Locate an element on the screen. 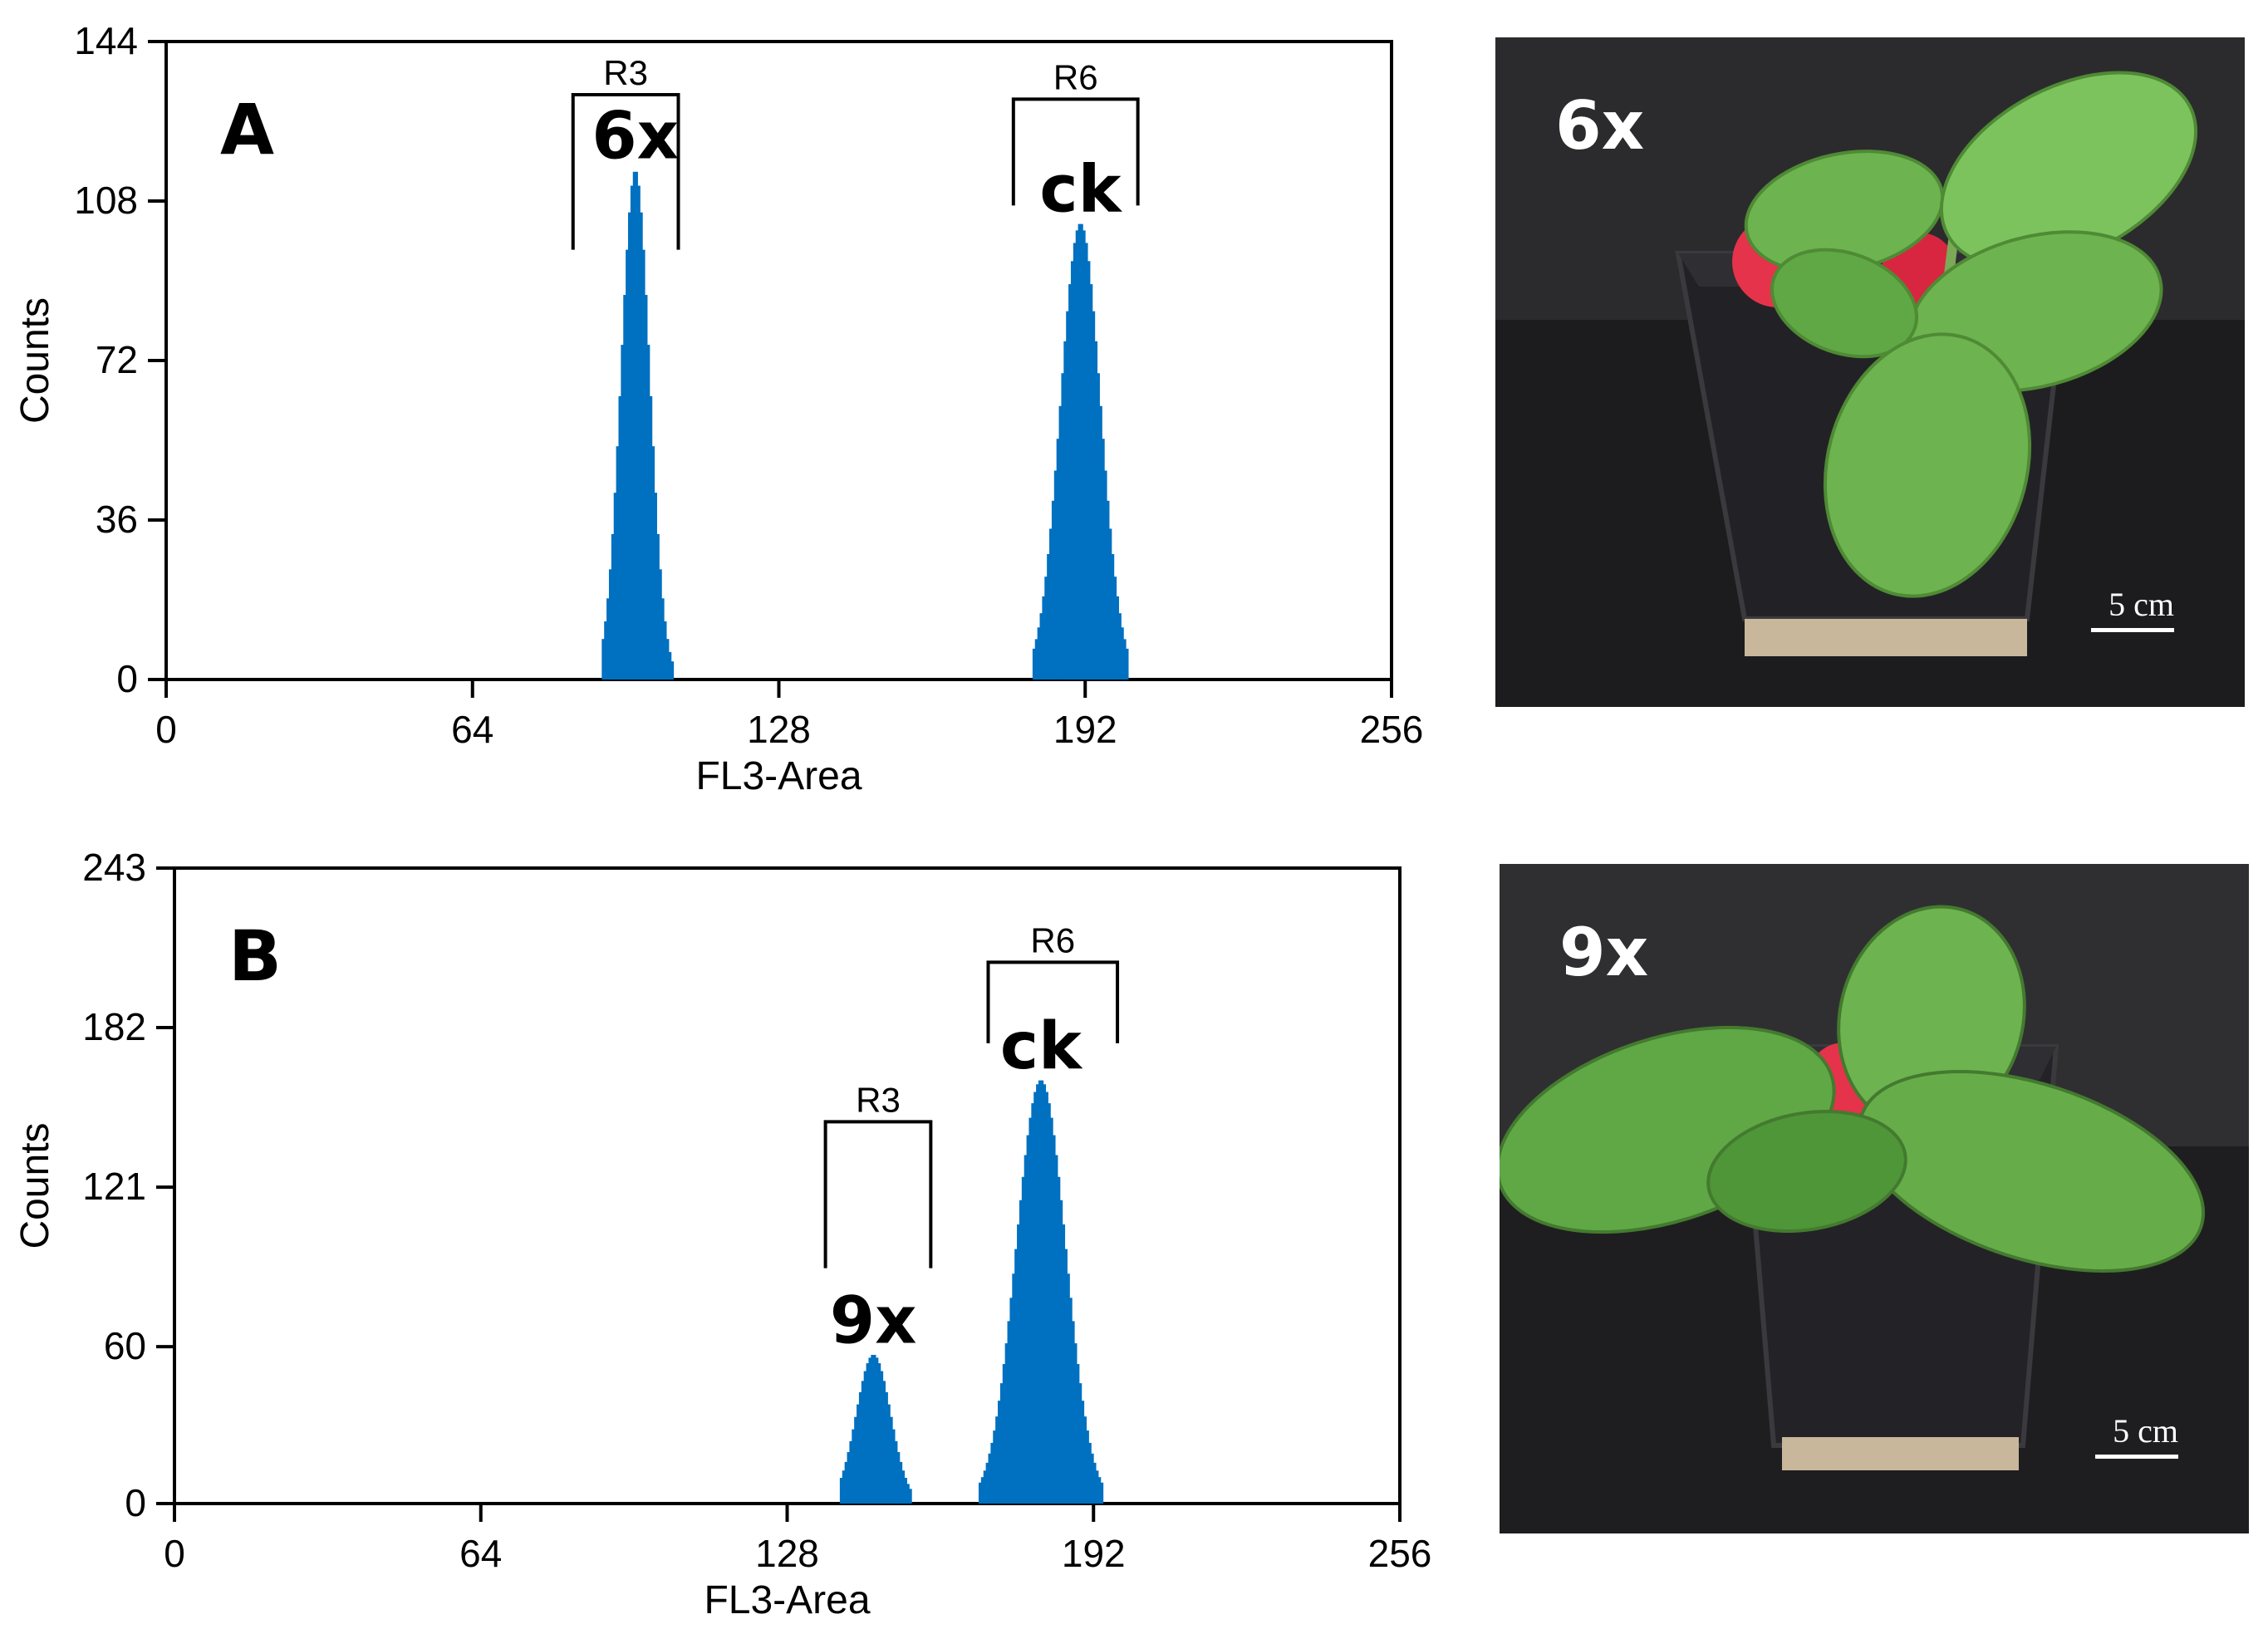 This screenshot has height=1629, width=2268. x-tick-label: 0 is located at coordinates (175, 1553).